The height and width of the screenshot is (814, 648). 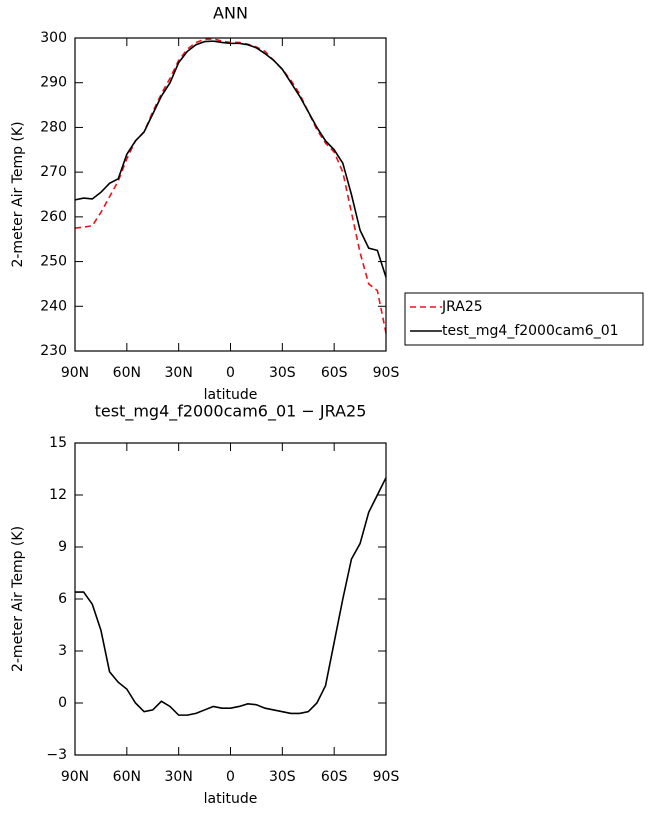 What do you see at coordinates (231, 412) in the screenshot?
I see `chart-title: test_mg4_f2000cam6_01 − JRA25` at bounding box center [231, 412].